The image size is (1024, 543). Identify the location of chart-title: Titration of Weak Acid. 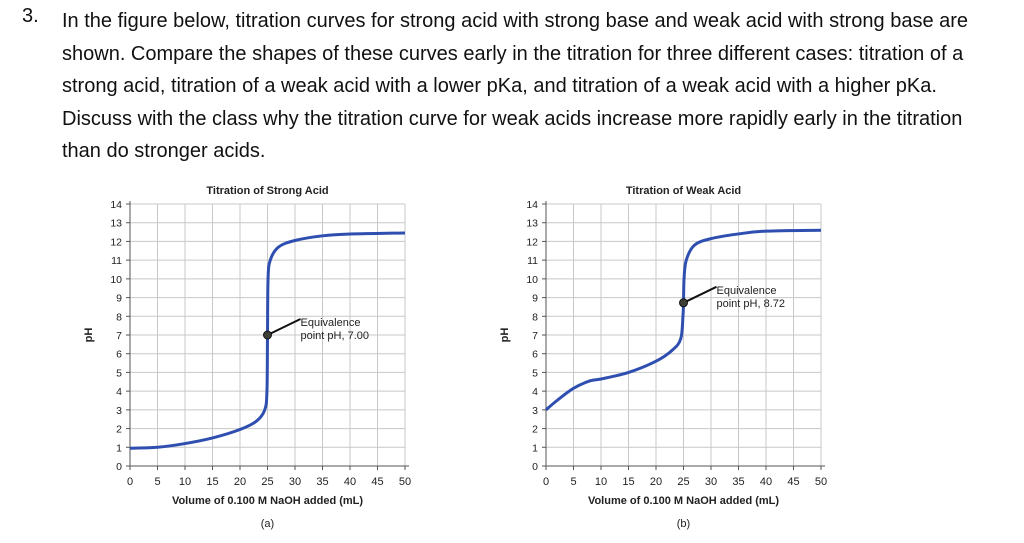
(683, 191).